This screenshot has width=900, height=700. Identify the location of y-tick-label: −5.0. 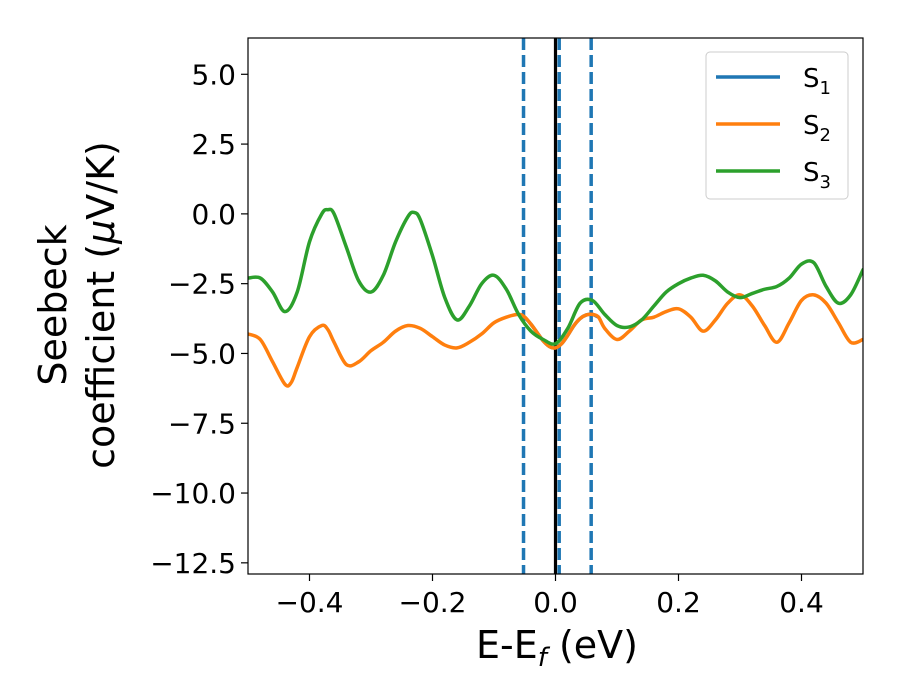
(202, 353).